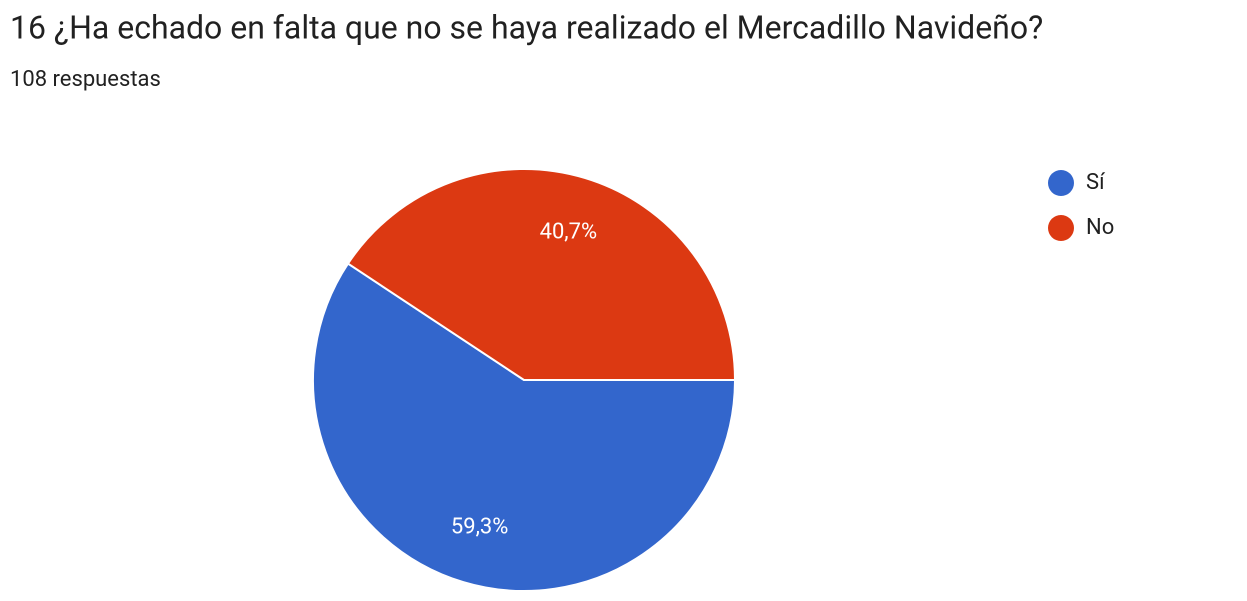 This screenshot has width=1247, height=601. Describe the element at coordinates (85, 79) in the screenshot. I see `chart-subtitle: 108 respuestas` at that location.